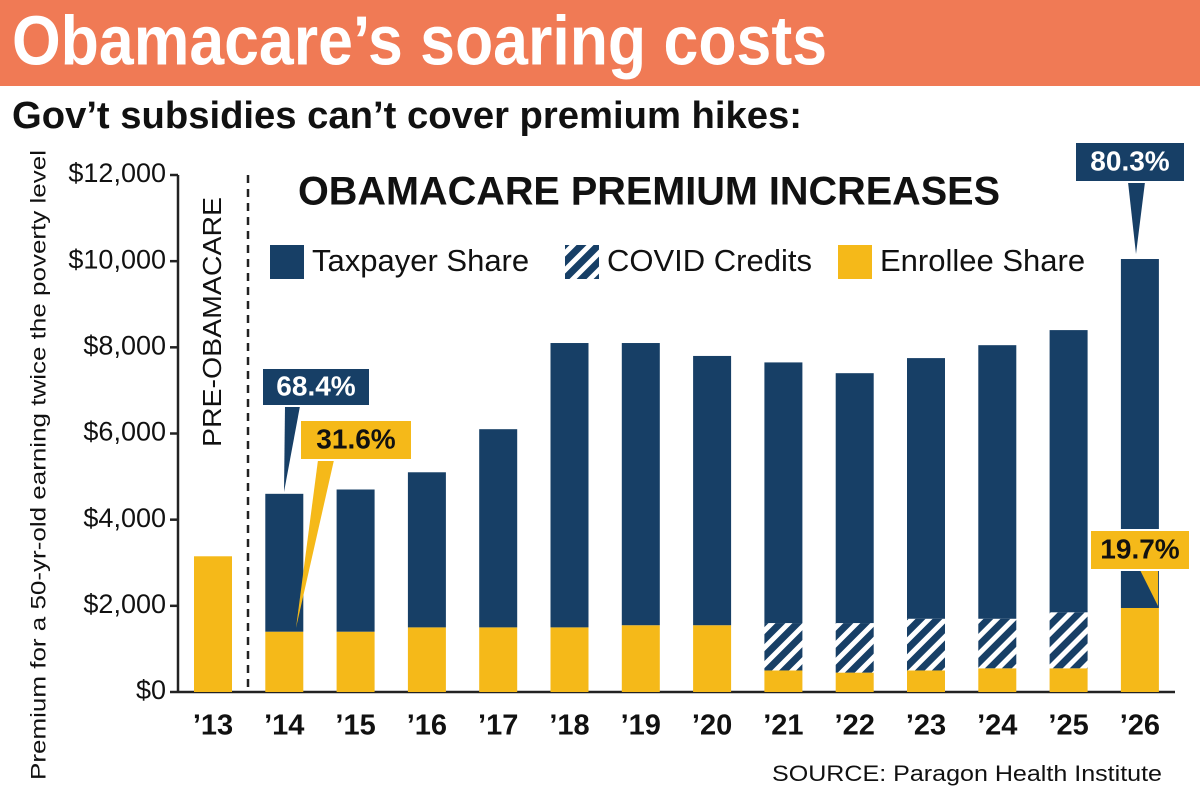  What do you see at coordinates (355, 726) in the screenshot?
I see `x-tick-label: ’15` at bounding box center [355, 726].